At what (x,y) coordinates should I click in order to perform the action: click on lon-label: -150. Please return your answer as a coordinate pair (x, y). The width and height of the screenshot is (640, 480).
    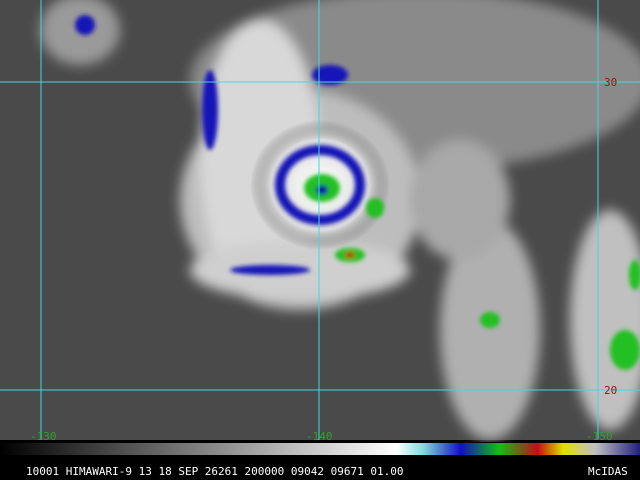
    Looking at the image, I should click on (599, 436).